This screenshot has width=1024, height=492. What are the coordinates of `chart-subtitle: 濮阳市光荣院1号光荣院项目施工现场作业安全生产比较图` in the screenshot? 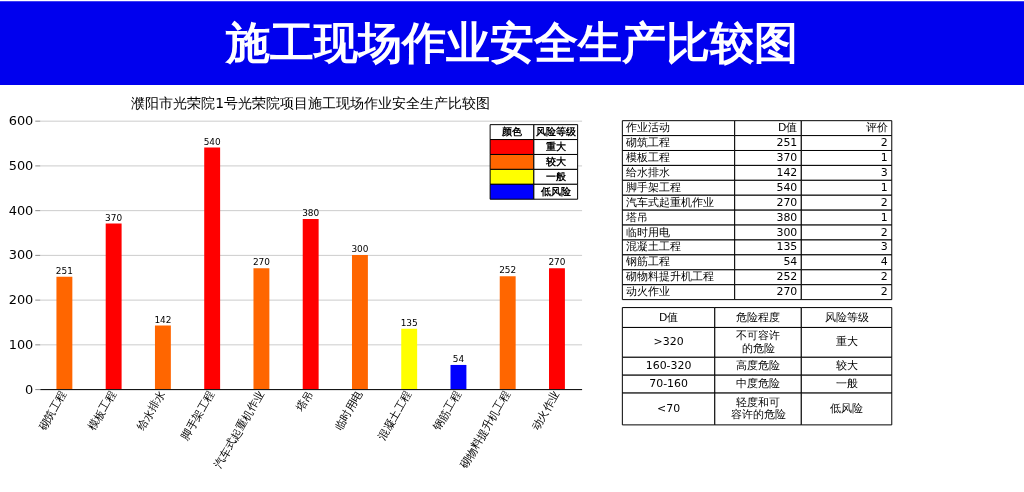 It's located at (311, 102).